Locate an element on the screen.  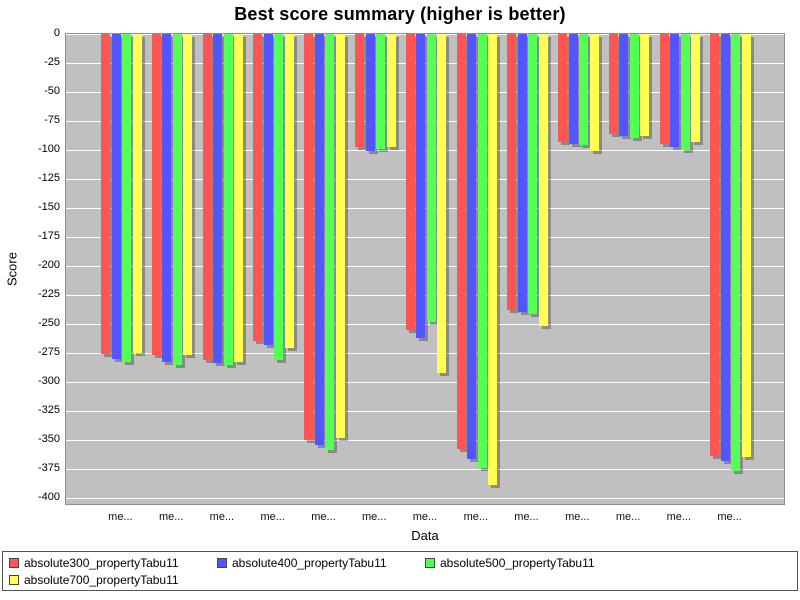
bar-absolute500_propertyTabu11-cat1 is located at coordinates (177, 199).